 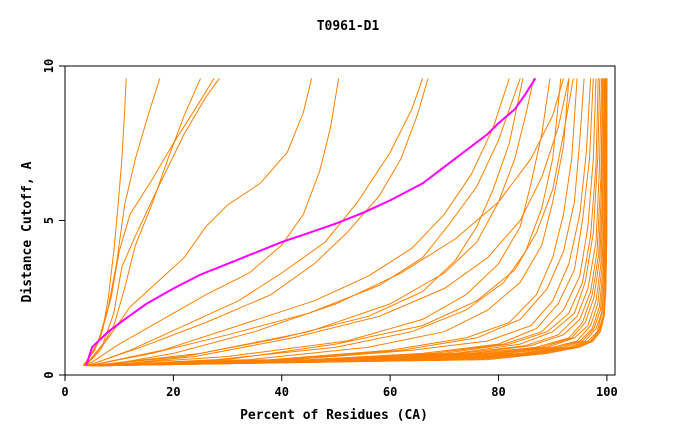 What do you see at coordinates (390, 392) in the screenshot?
I see `x-tick-label: 60` at bounding box center [390, 392].